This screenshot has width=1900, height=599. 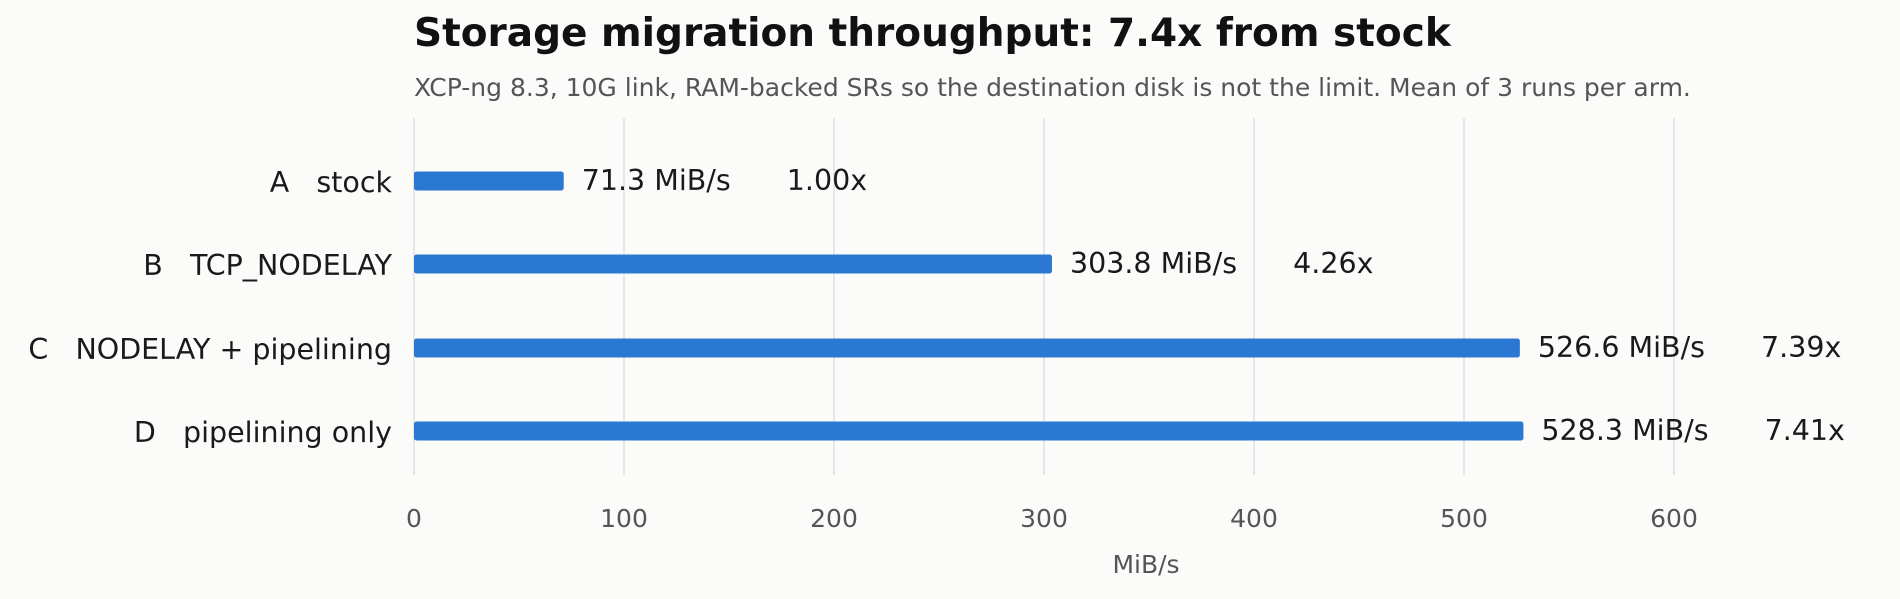 What do you see at coordinates (1624, 430) in the screenshot?
I see `value-label: 528.3 MiB/s` at bounding box center [1624, 430].